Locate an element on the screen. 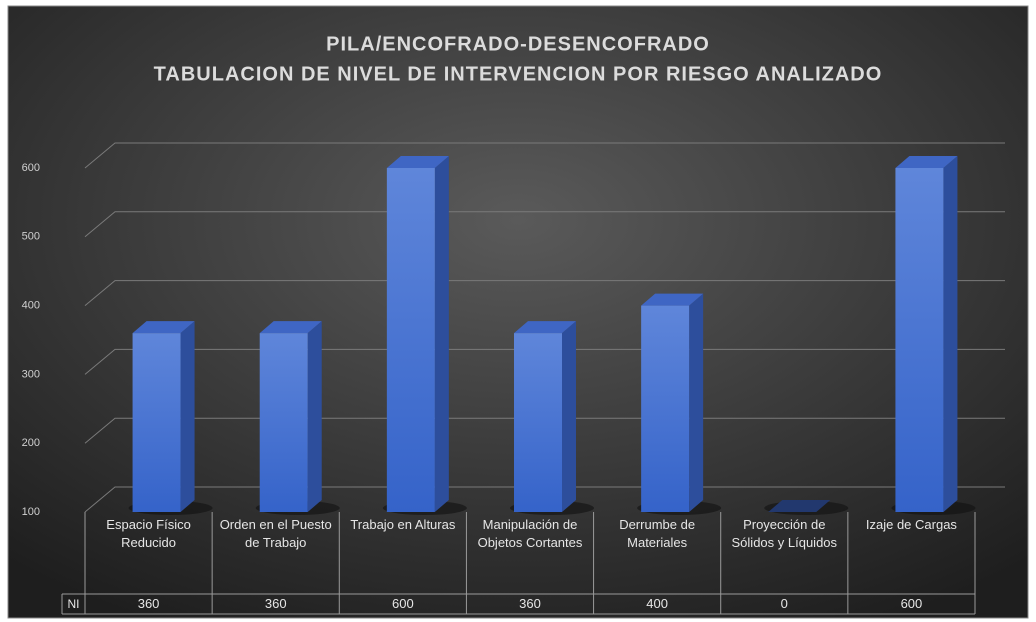 This screenshot has height=622, width=1036. x-tick-label: Manipulación de Objetos Cortantes is located at coordinates (530, 533).